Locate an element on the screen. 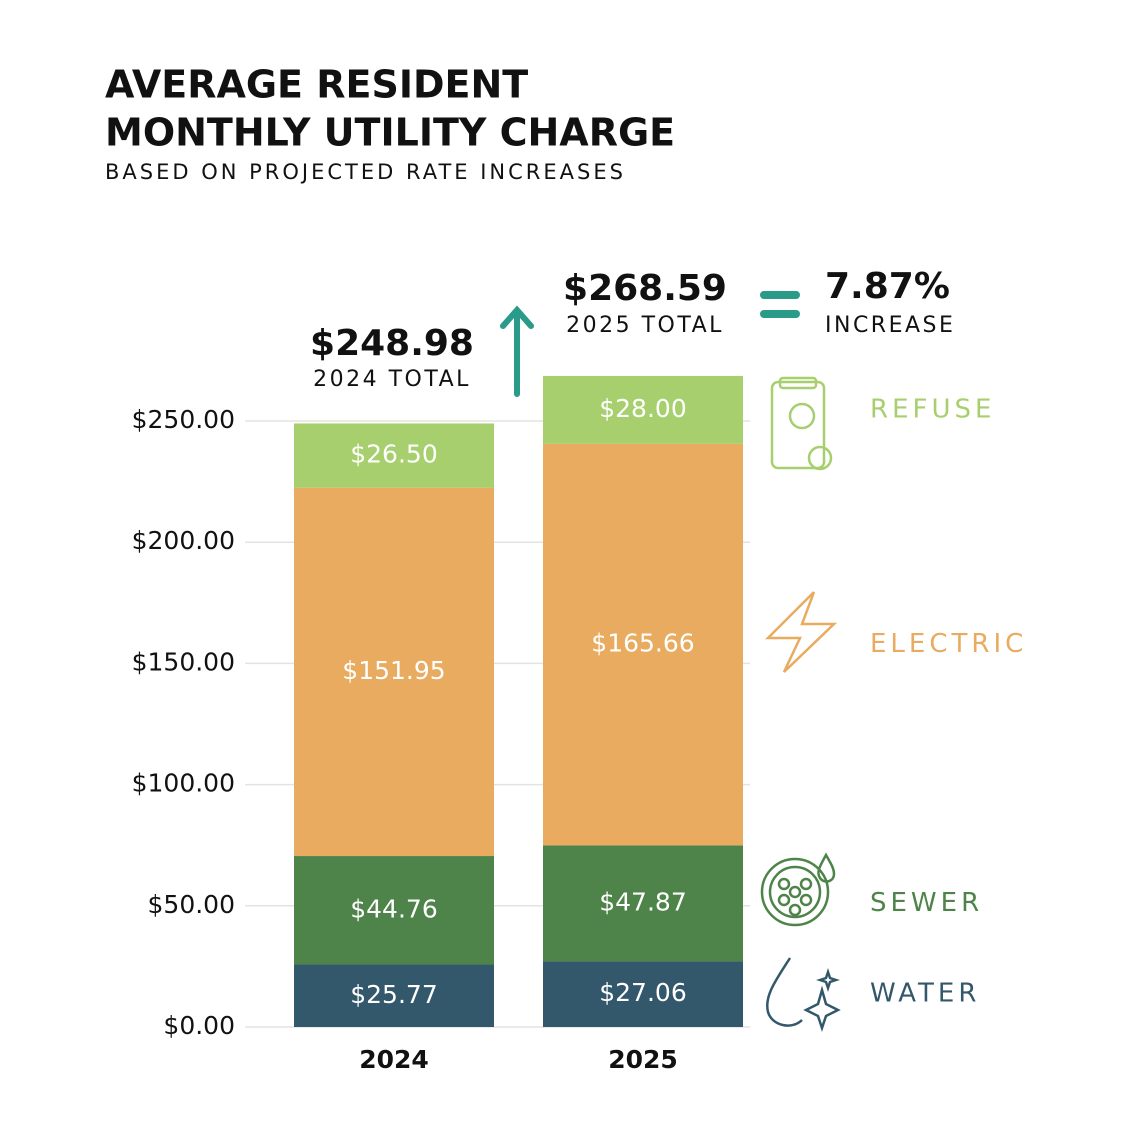  legend-label: WATER is located at coordinates (925, 994).